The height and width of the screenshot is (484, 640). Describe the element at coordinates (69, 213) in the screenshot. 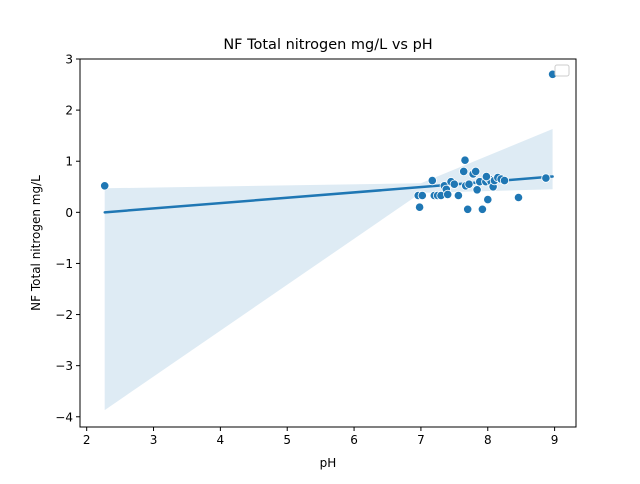

I see `y-tick-label: 0` at that location.